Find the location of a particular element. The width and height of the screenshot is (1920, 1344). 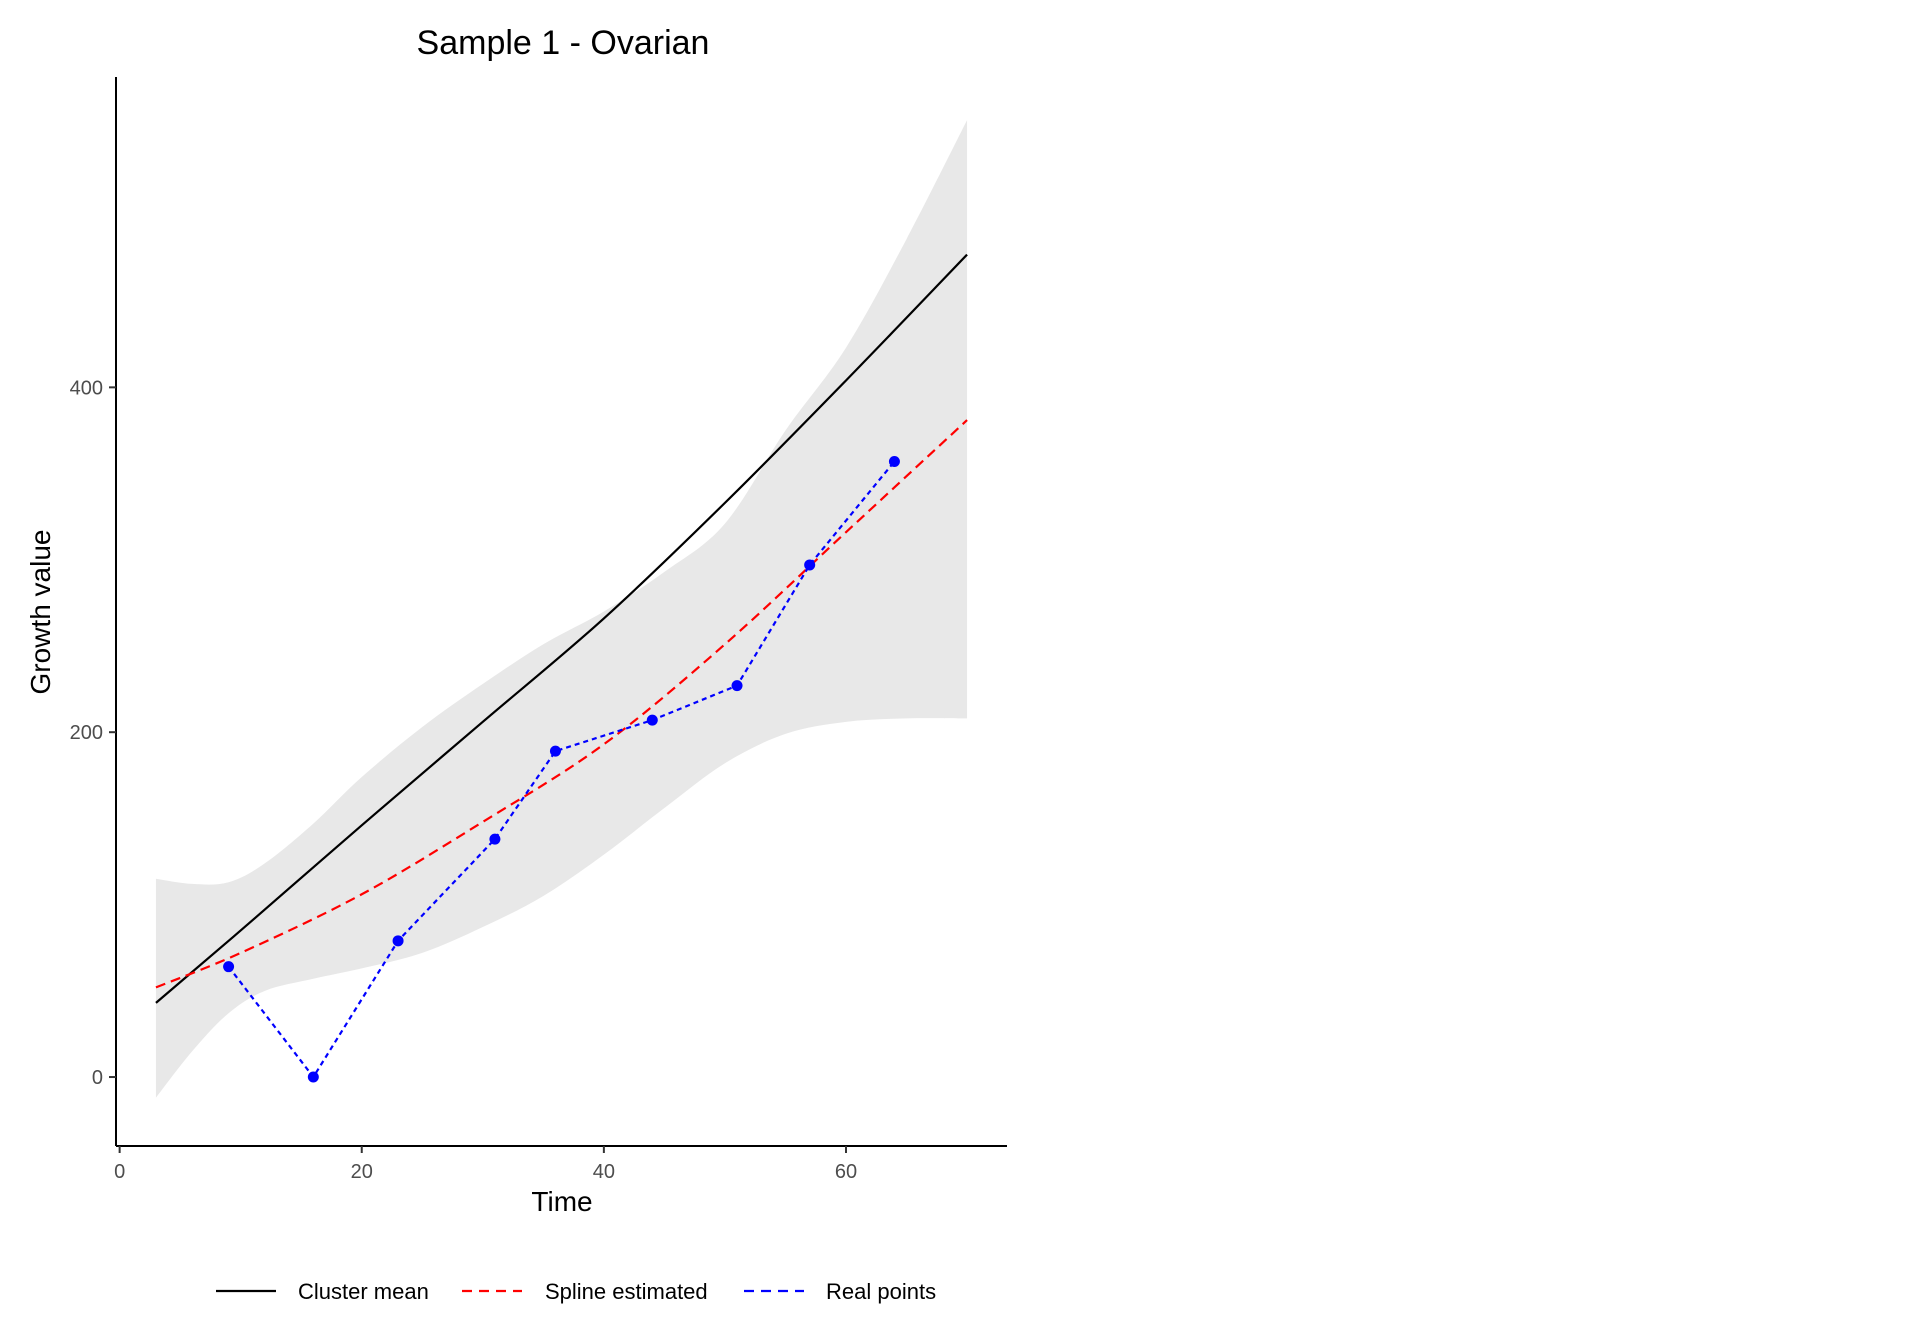

chart-title: Sample 1 - Ovarian is located at coordinates (563, 43).